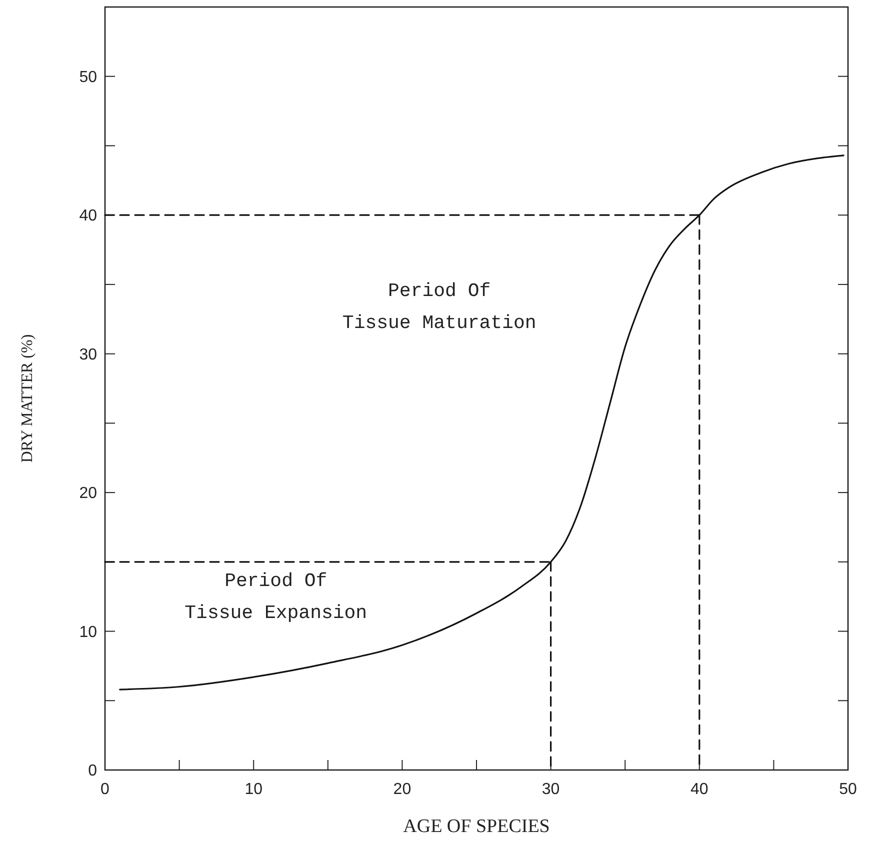  What do you see at coordinates (27, 398) in the screenshot?
I see `y-axis-title: DRY MATTER (%)` at bounding box center [27, 398].